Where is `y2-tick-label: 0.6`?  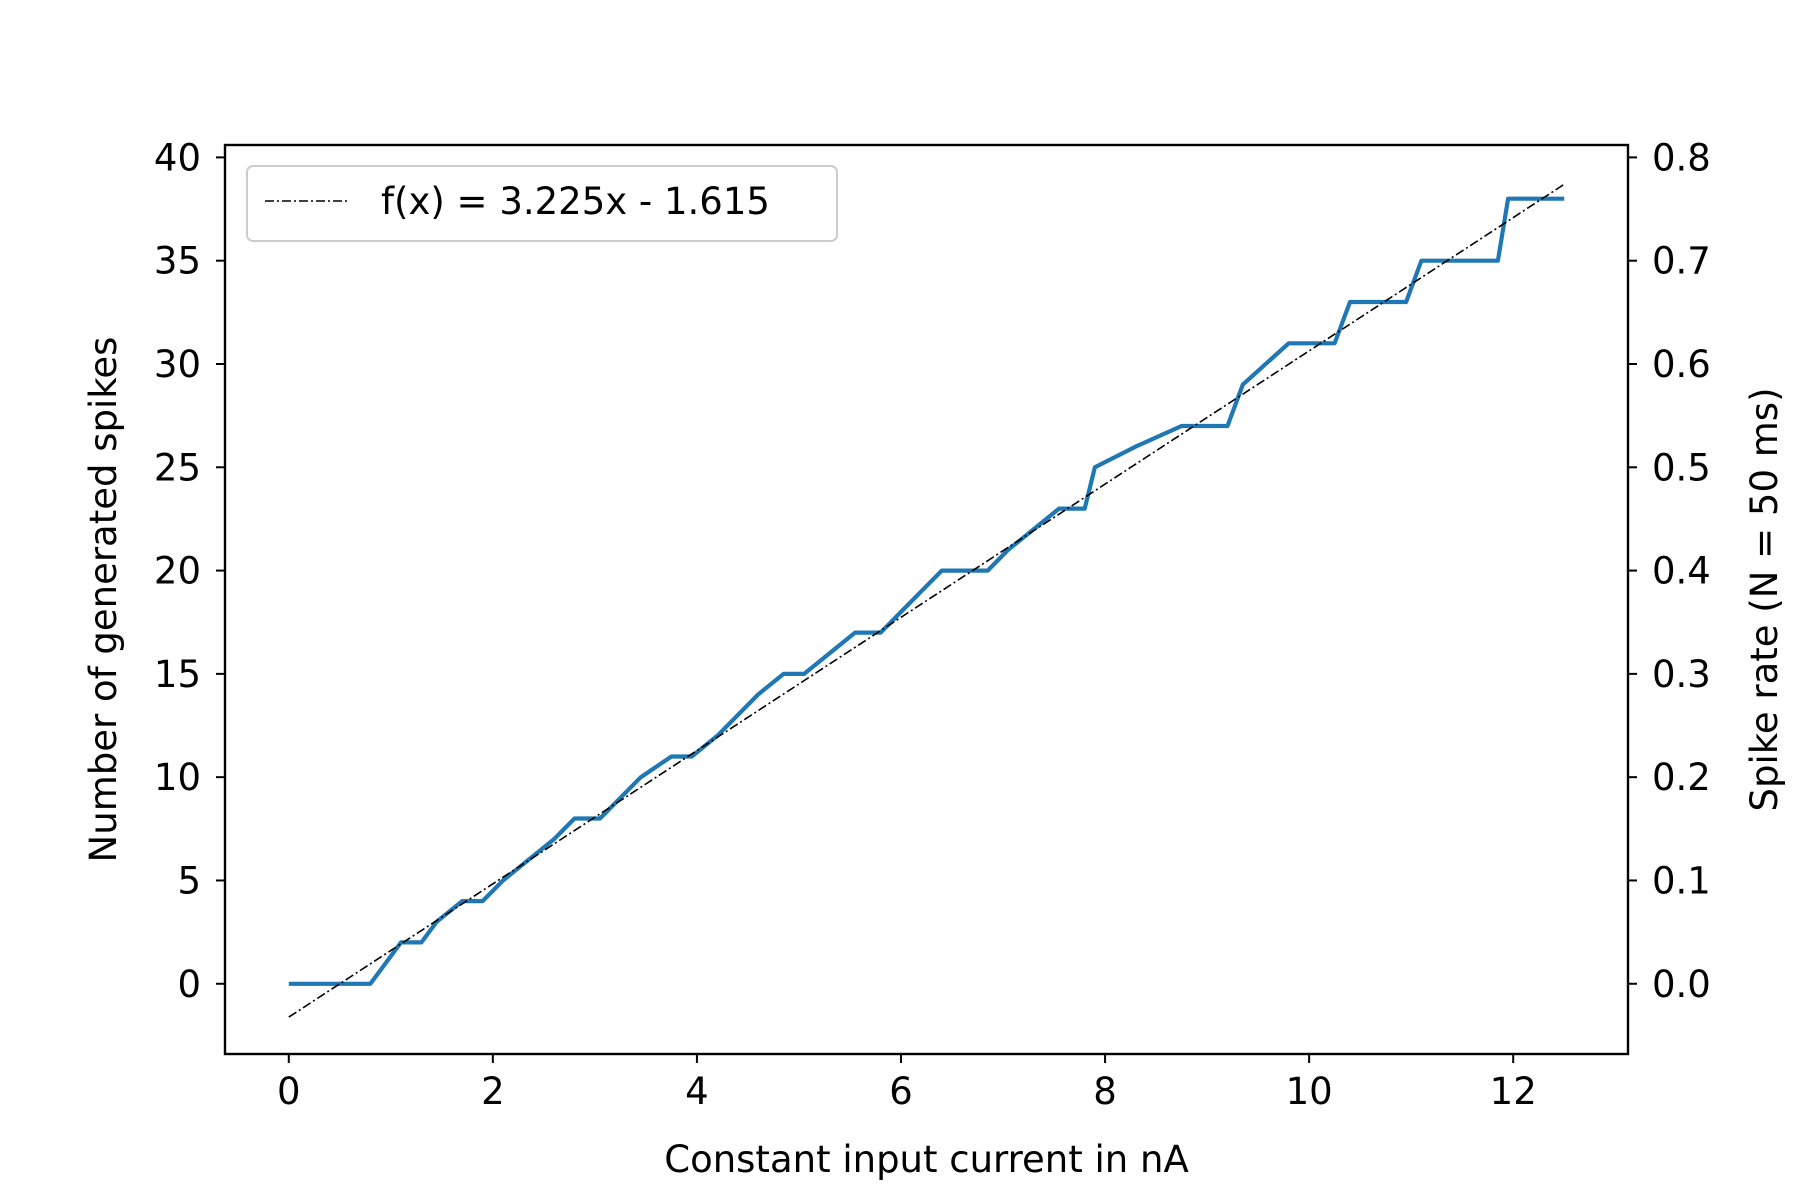 y2-tick-label: 0.6 is located at coordinates (1681, 364).